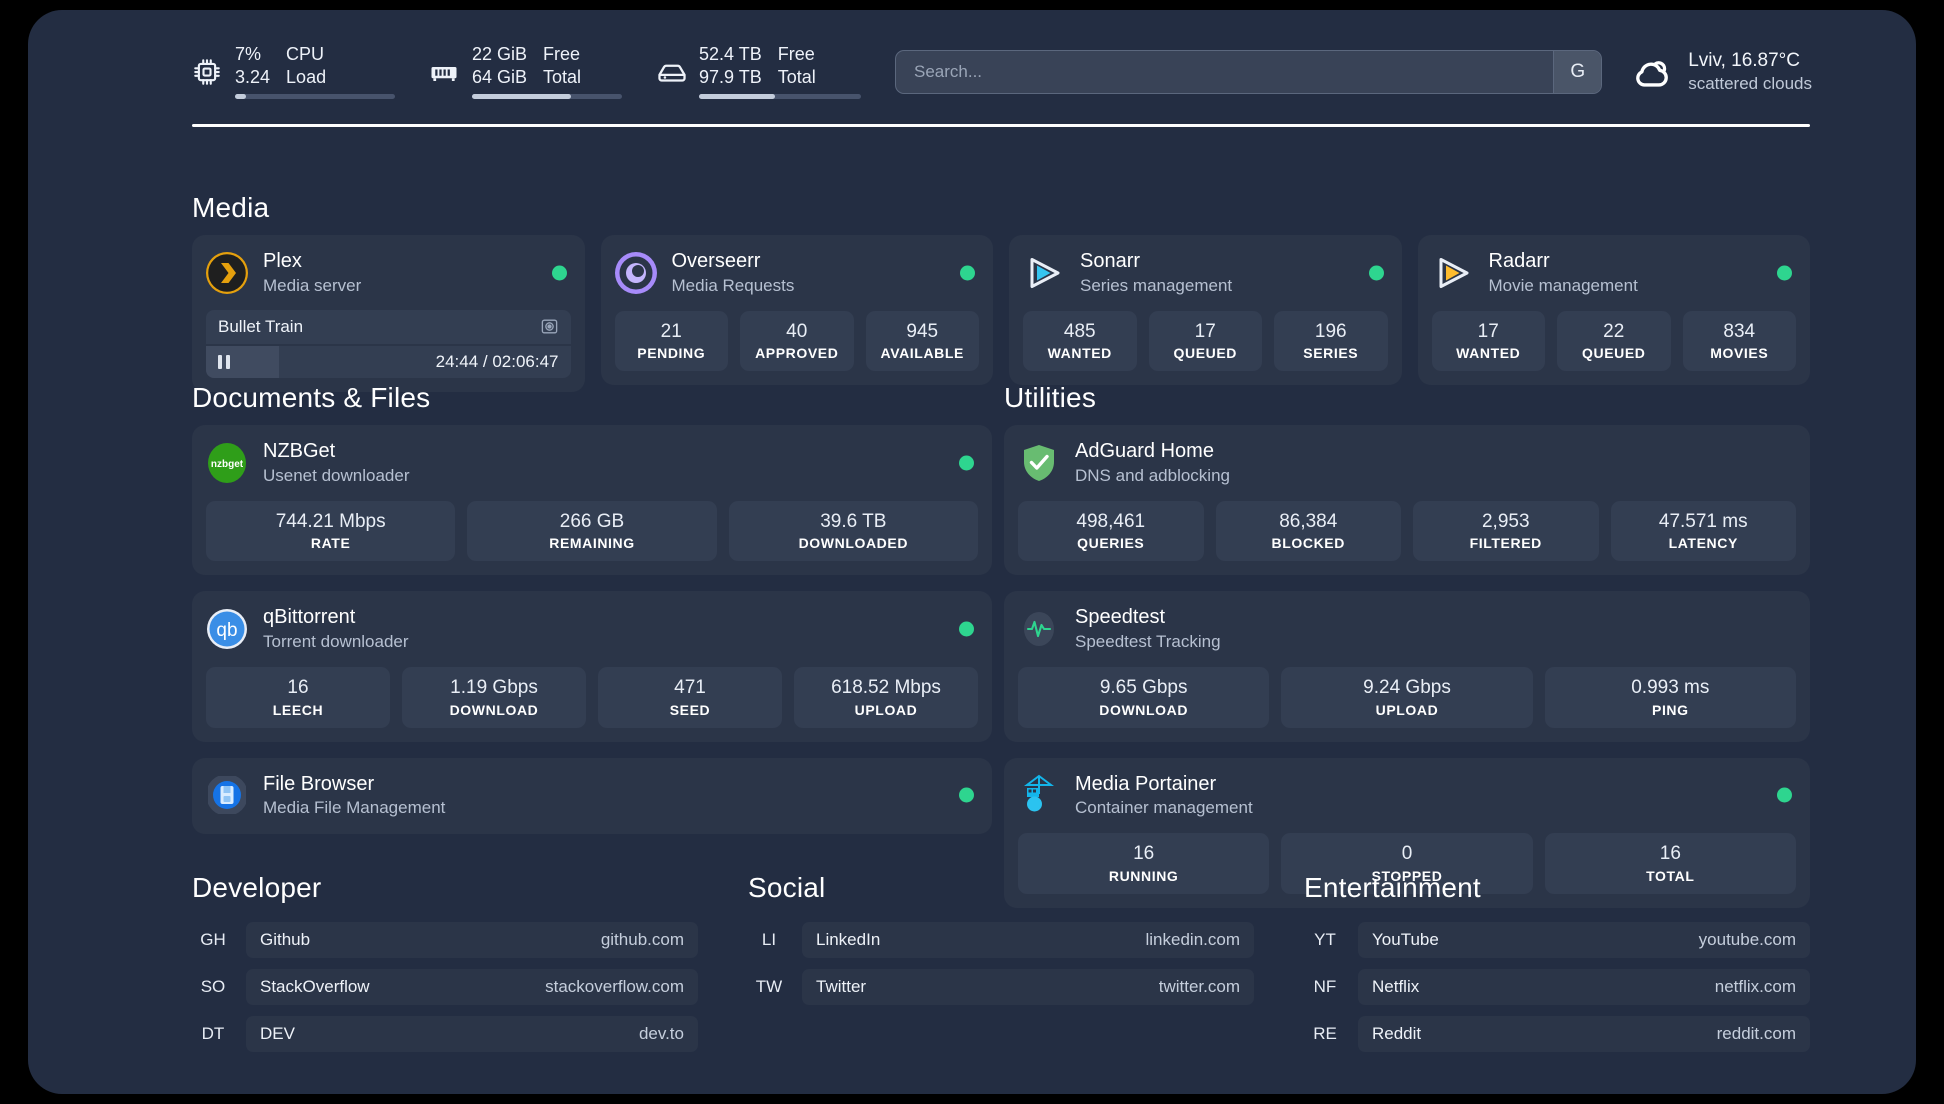 This screenshot has height=1104, width=1944. Describe the element at coordinates (497, 361) in the screenshot. I see `playback-time: 24:44 / 02:06:47` at that location.